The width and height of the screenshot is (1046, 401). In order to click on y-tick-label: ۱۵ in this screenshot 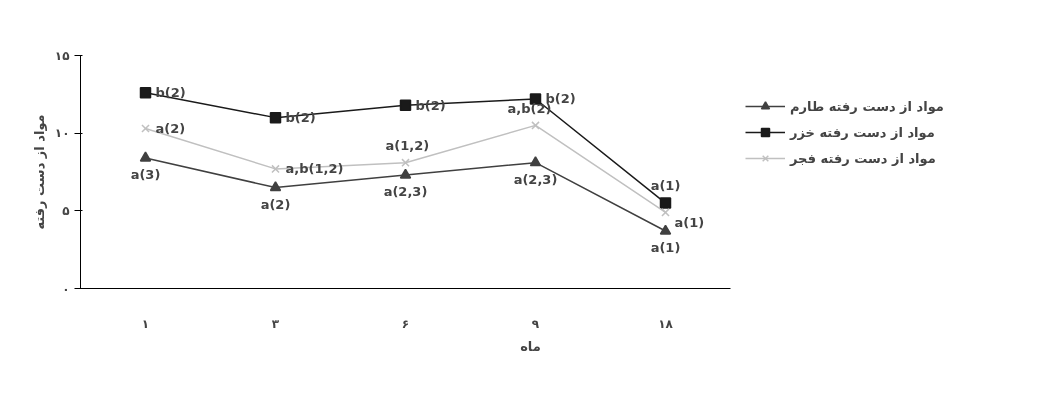, I will do `click(62, 55)`.